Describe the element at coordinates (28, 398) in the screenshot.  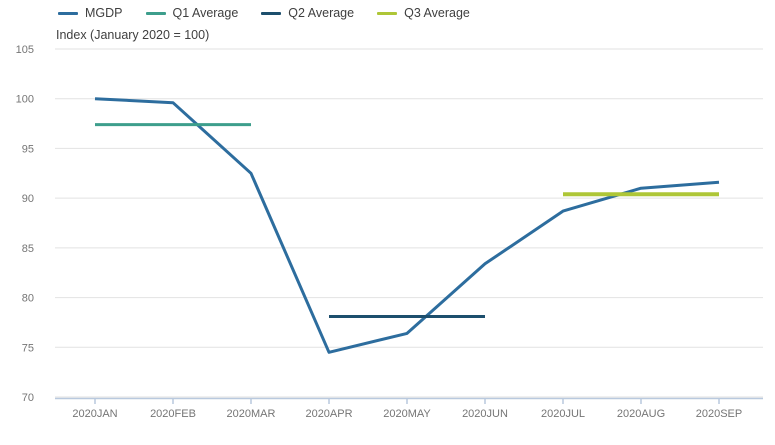
I see `y-axis-tick-70: 70` at that location.